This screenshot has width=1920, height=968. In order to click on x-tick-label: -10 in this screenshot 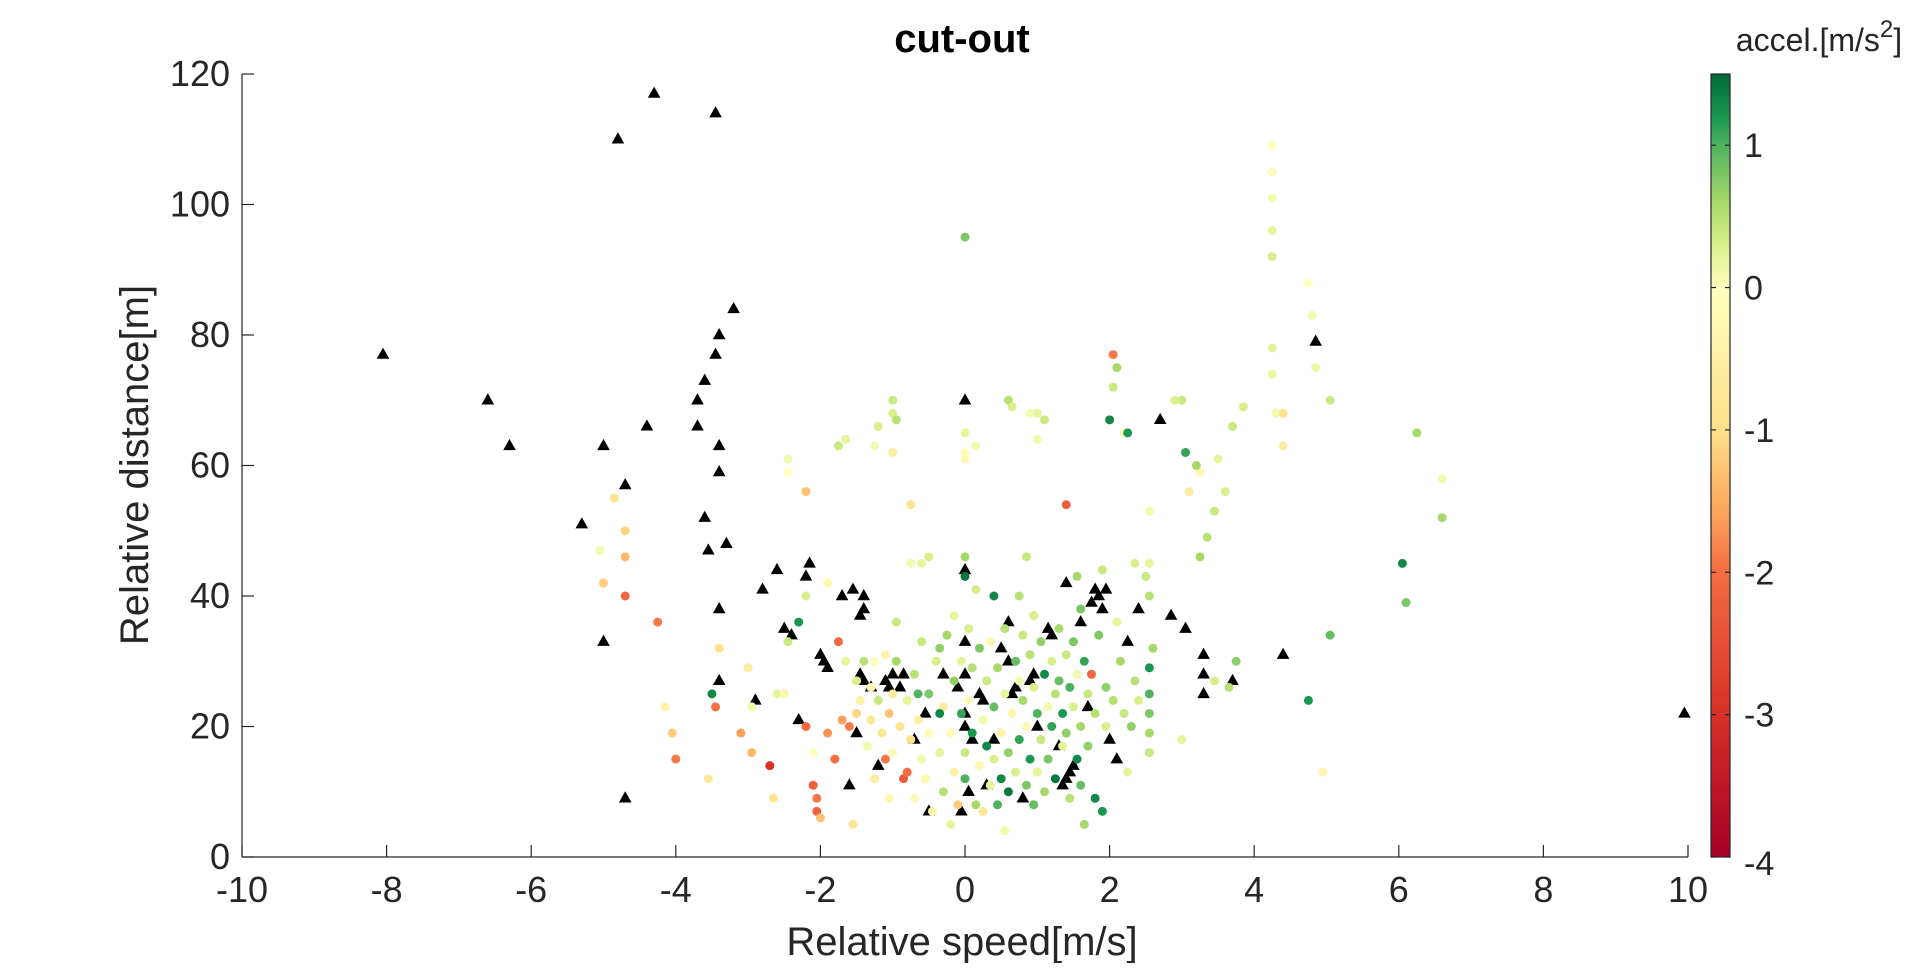, I will do `click(242, 889)`.